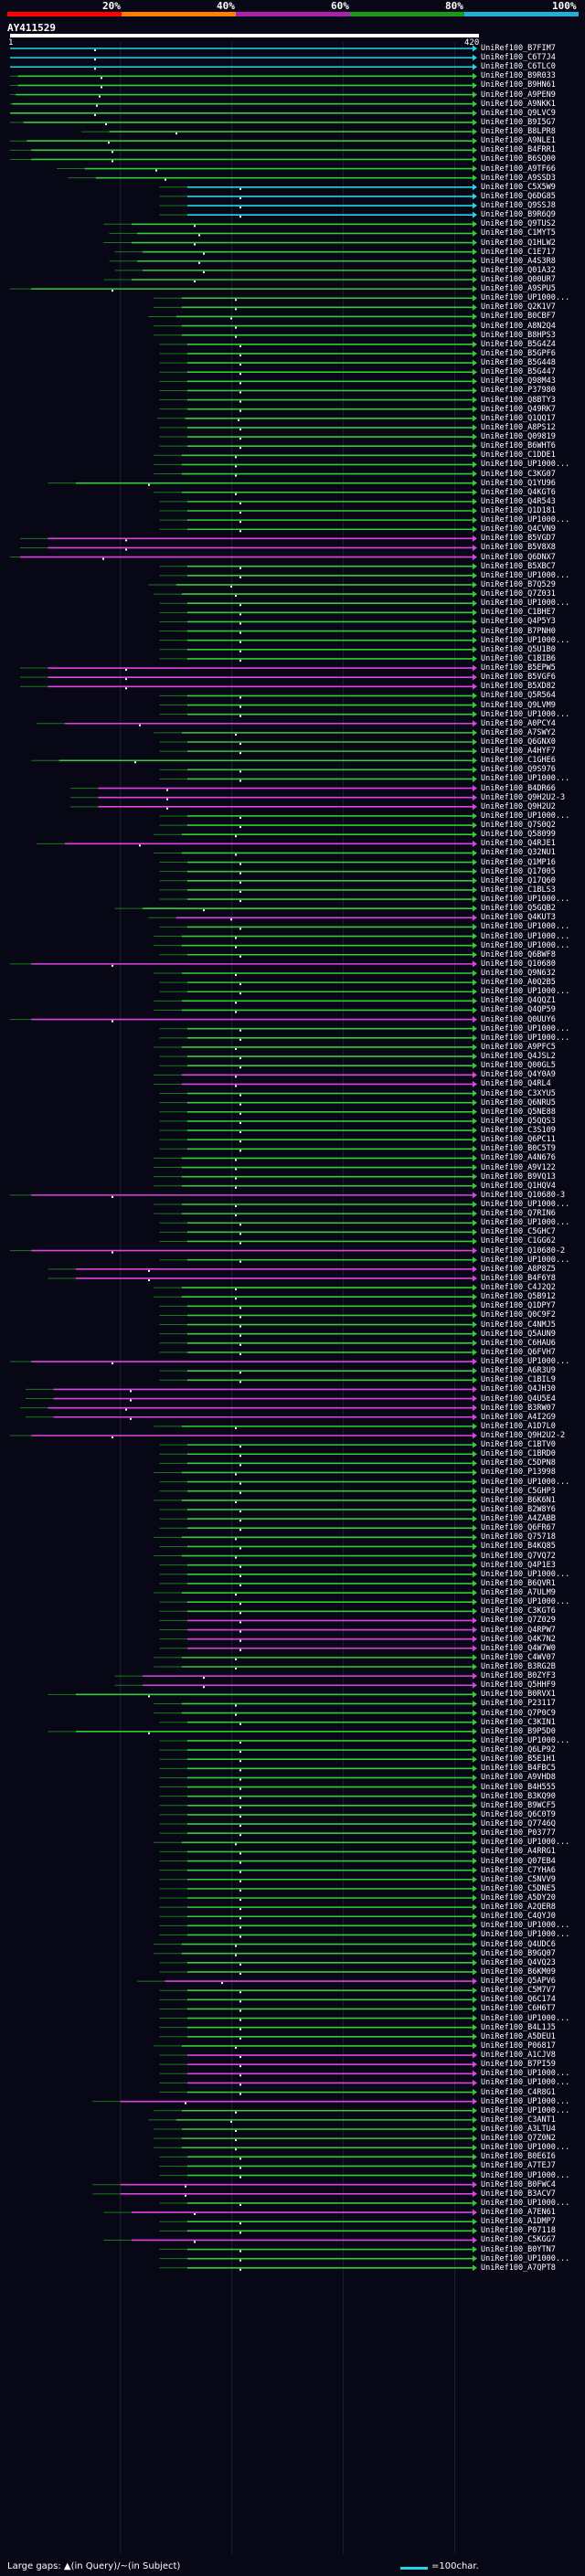 This screenshot has height=2576, width=585. Describe the element at coordinates (518, 723) in the screenshot. I see `hit-label: UniRef100_A0PCY4` at that location.